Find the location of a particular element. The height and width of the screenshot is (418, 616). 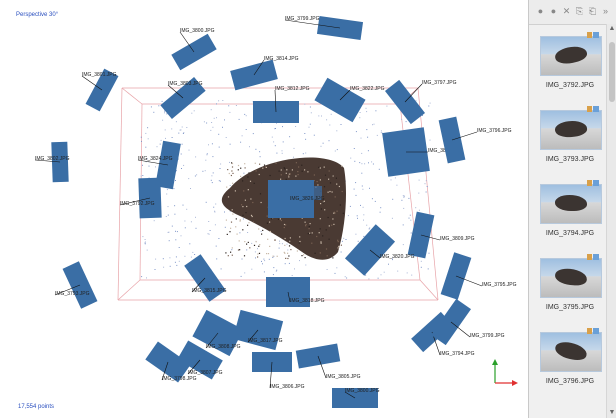

camera-label: IMG_3794.JPG is located at coordinates (457, 354).